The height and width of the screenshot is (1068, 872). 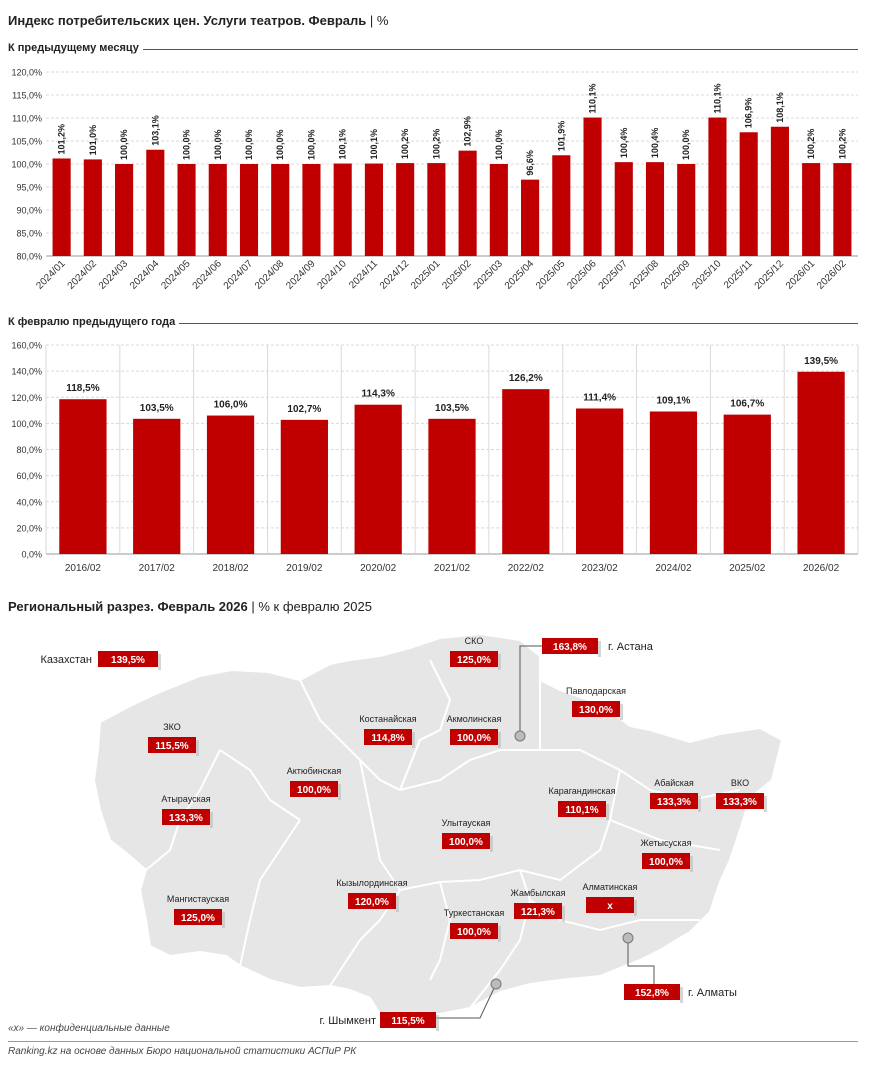 I want to click on x-tick-label: 2025/03, so click(x=489, y=275).